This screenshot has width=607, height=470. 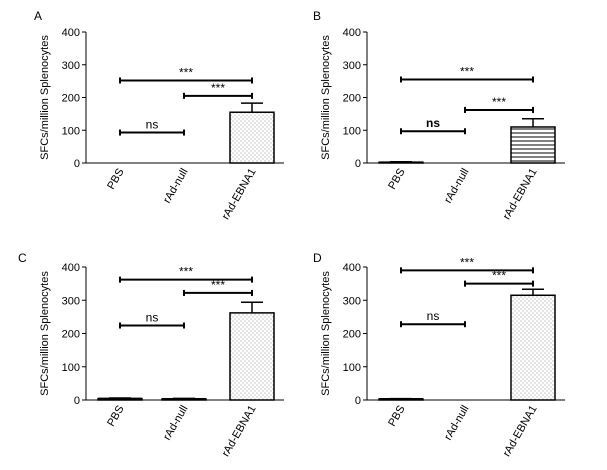 What do you see at coordinates (317, 258) in the screenshot?
I see `panel-letter: D` at bounding box center [317, 258].